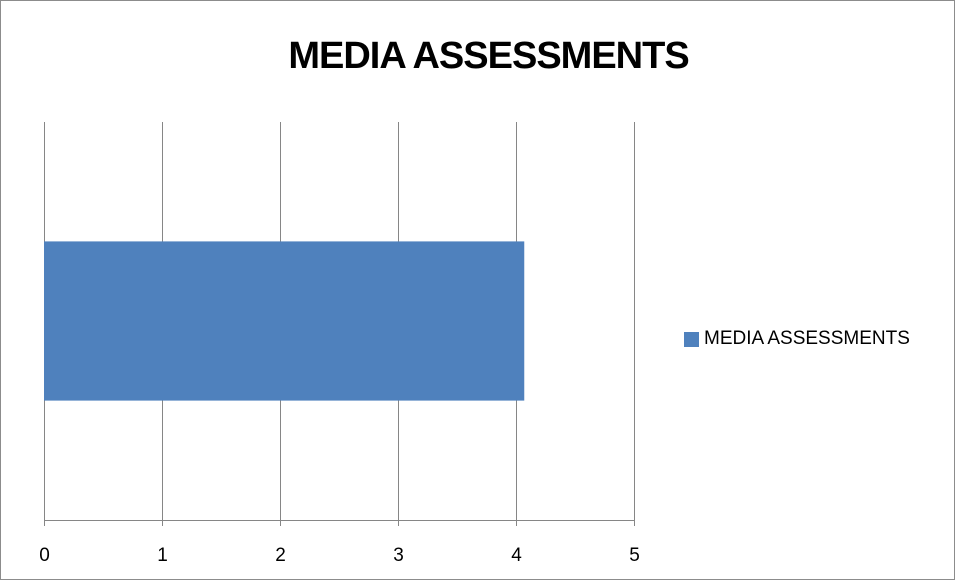 The height and width of the screenshot is (580, 955). I want to click on legend-swatch, so click(691, 339).